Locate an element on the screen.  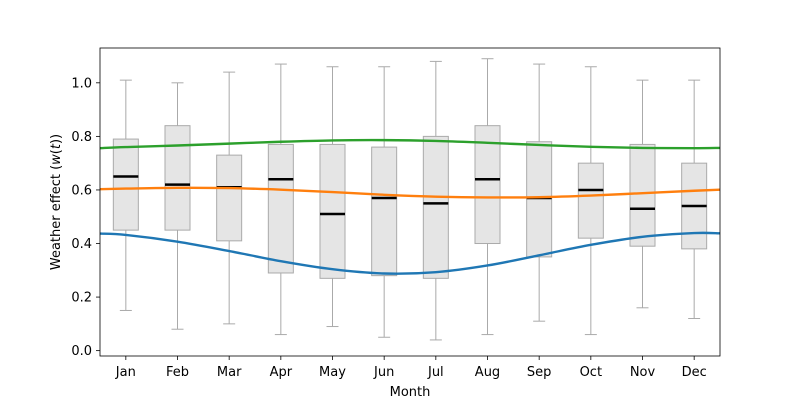
y-axis: 0.0 0.2 0.4 0.6 0.8 1.0 is located at coordinates (85, 217).